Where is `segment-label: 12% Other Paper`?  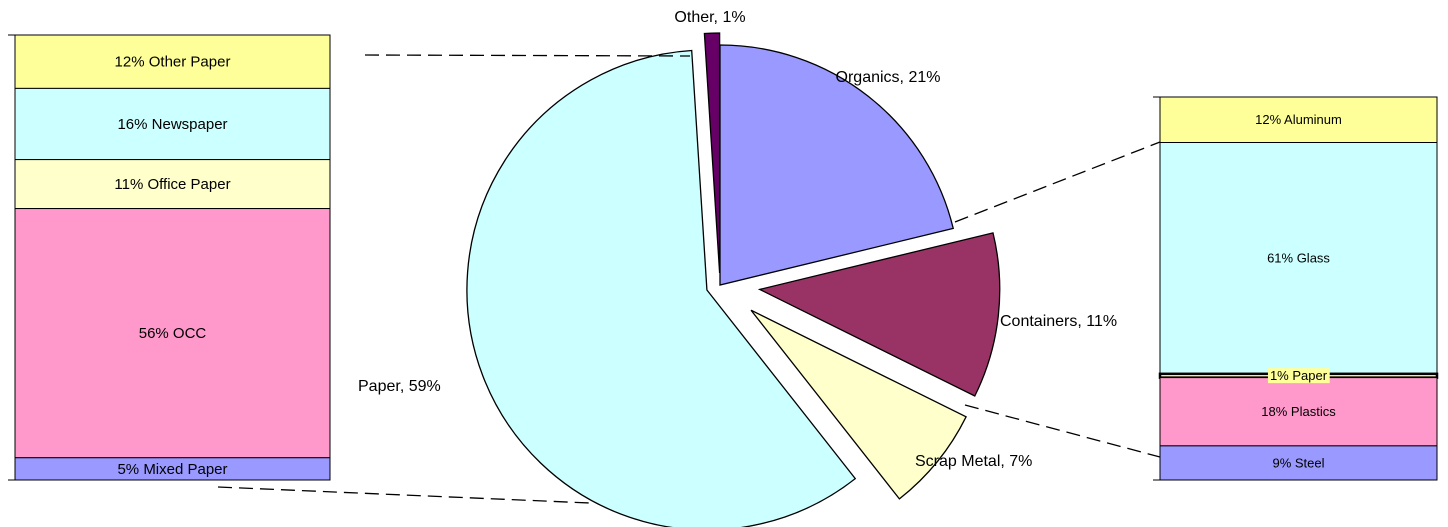
segment-label: 12% Other Paper is located at coordinates (173, 62).